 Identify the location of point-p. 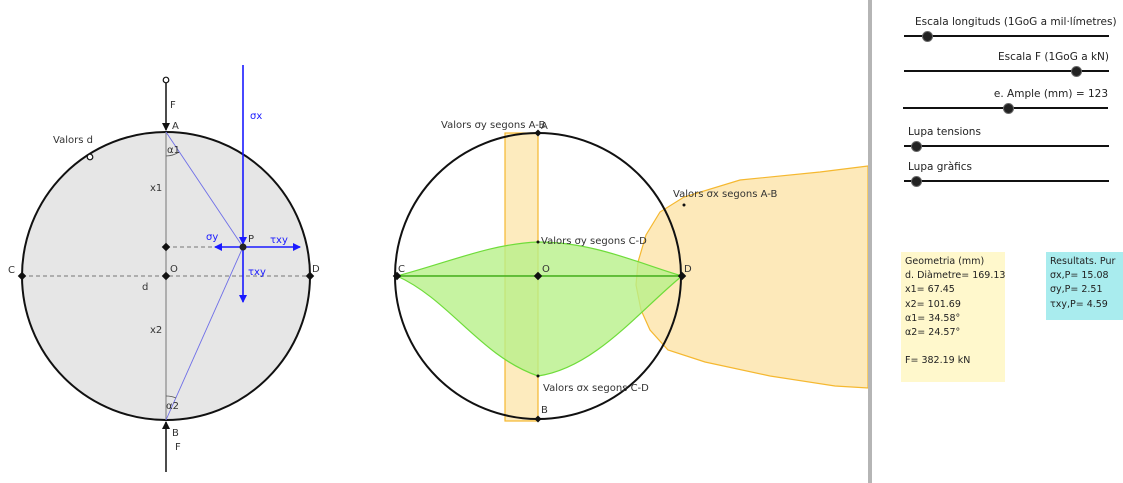
(243, 247).